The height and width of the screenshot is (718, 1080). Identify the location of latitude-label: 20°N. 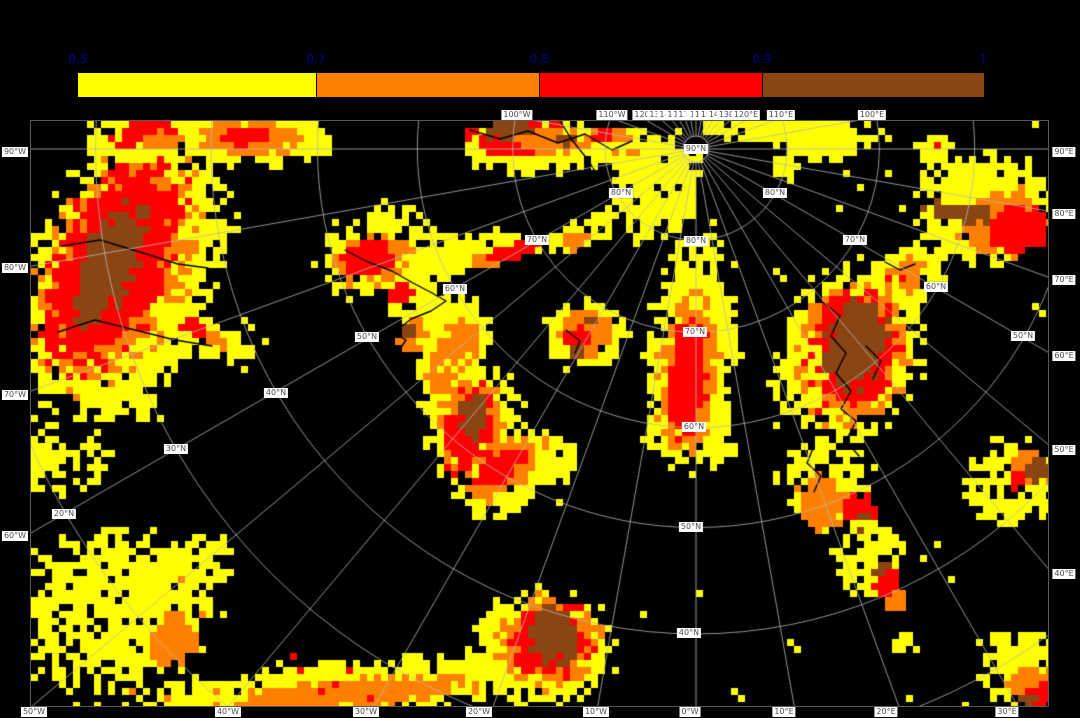
(64, 514).